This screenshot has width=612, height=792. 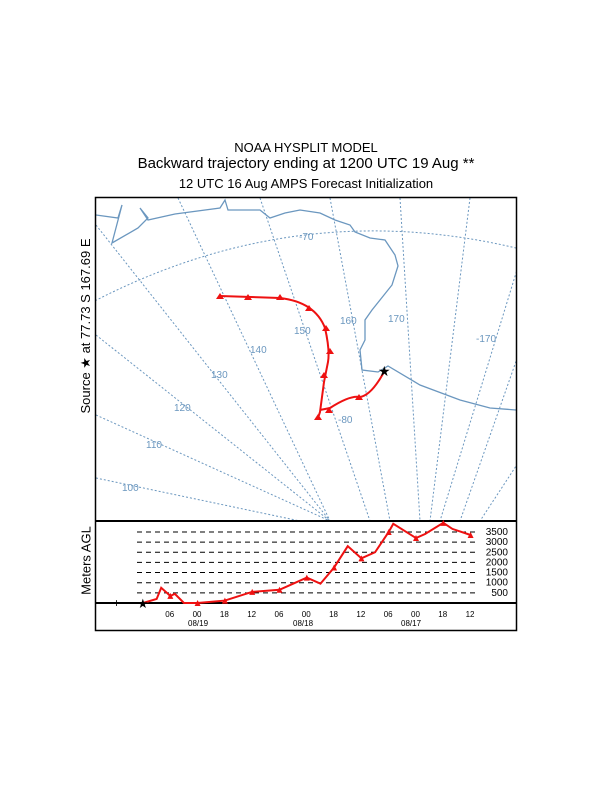 What do you see at coordinates (348, 321) in the screenshot?
I see `lon-label: 160` at bounding box center [348, 321].